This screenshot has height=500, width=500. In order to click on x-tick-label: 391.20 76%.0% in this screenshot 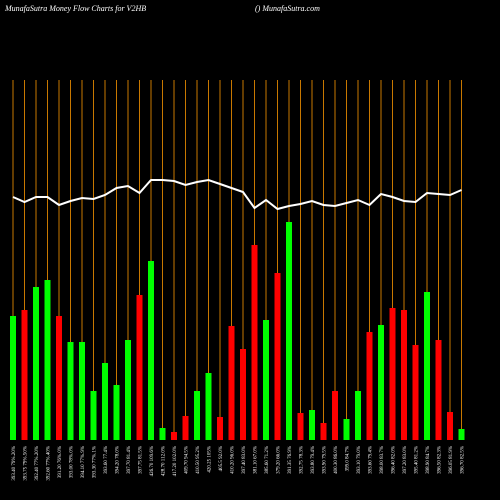, I will do `click(60, 462)`.